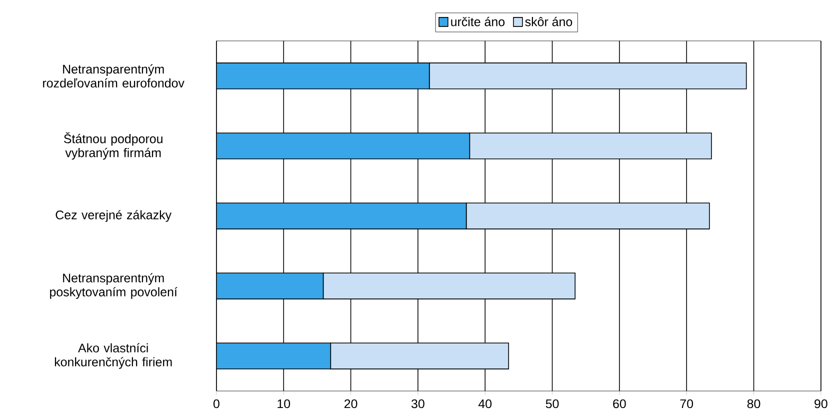  I want to click on y-tick-label: Štátnou podporou vybraným firmám, so click(113, 146).